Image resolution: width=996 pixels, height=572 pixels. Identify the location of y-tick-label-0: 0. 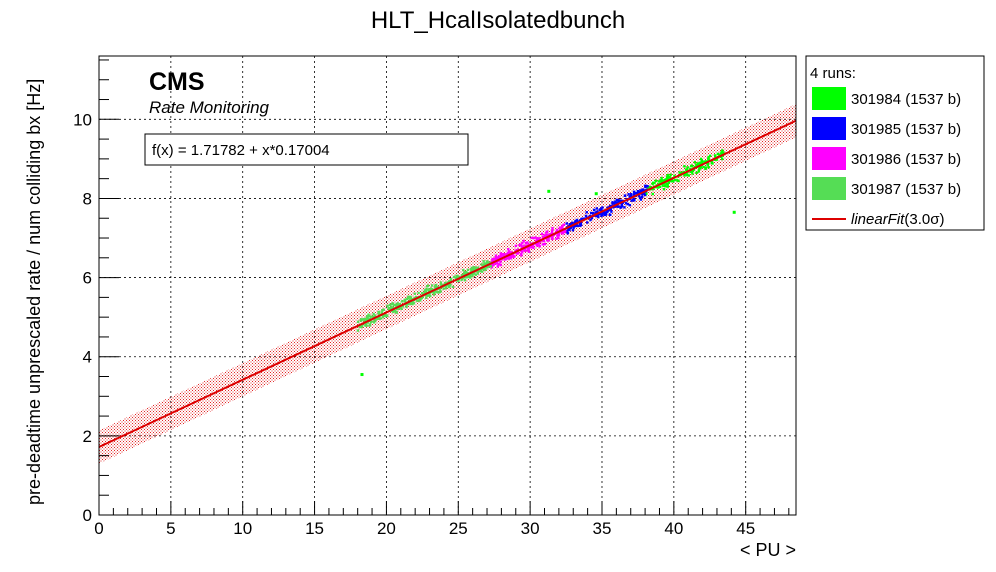
(87, 515).